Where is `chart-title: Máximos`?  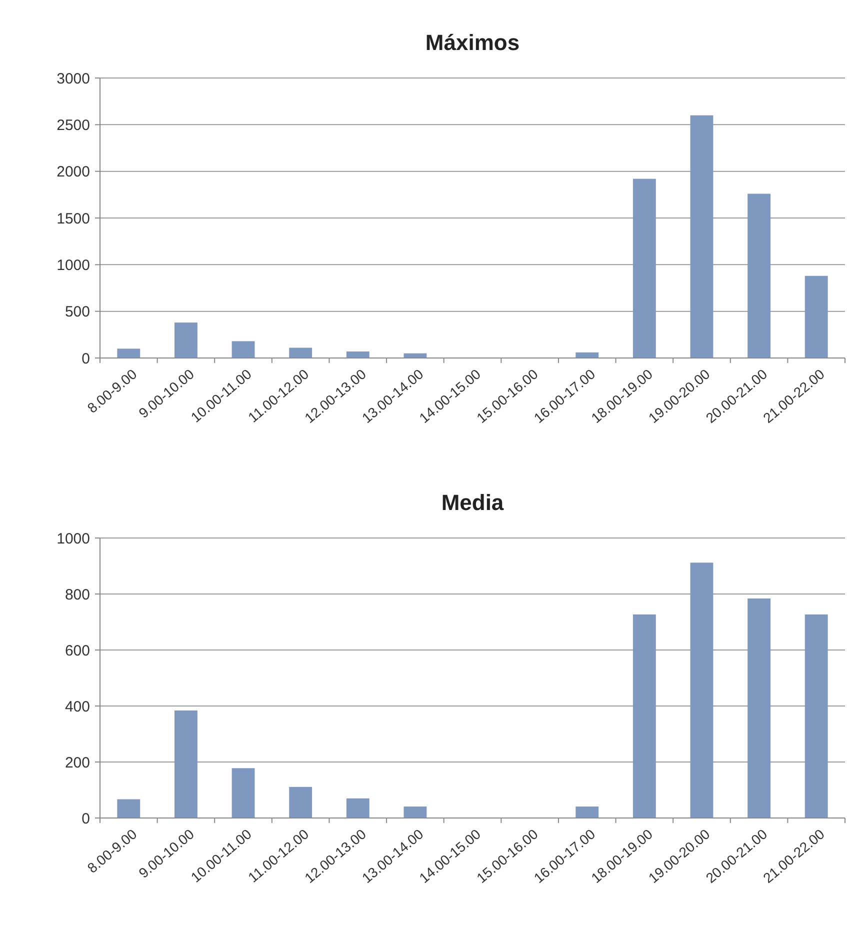 chart-title: Máximos is located at coordinates (472, 42).